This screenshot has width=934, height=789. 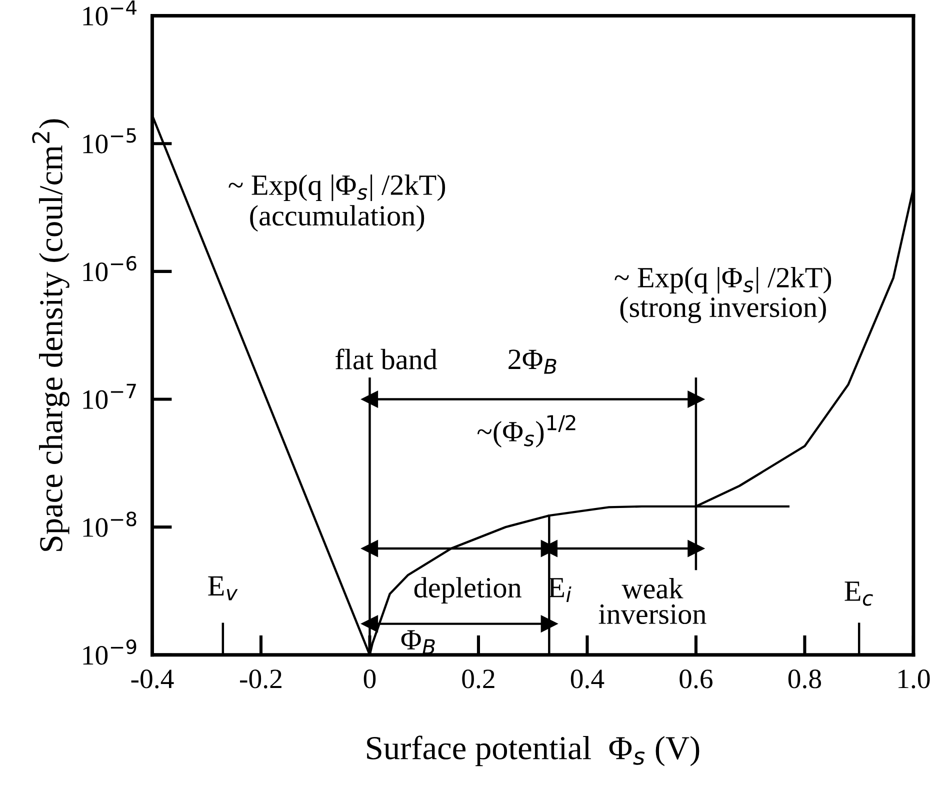 What do you see at coordinates (858, 594) in the screenshot?
I see `annotation: E$_{c}$` at bounding box center [858, 594].